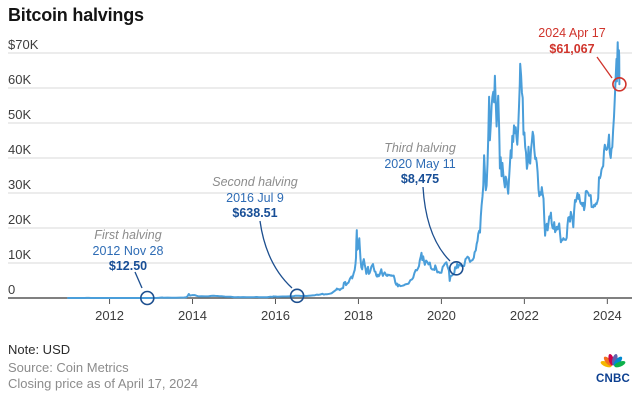 The width and height of the screenshot is (640, 400). What do you see at coordinates (19, 114) in the screenshot?
I see `y-axis-label: 50K` at bounding box center [19, 114].